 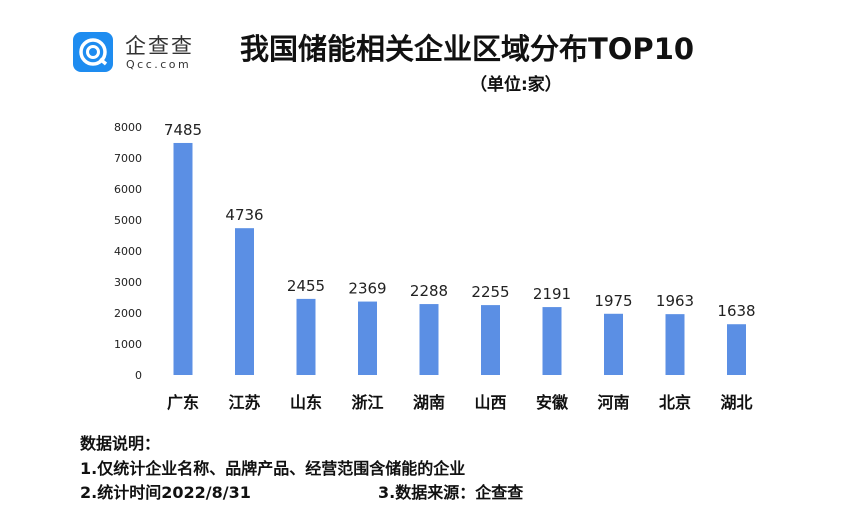 What do you see at coordinates (613, 301) in the screenshot?
I see `data-label: 1975` at bounding box center [613, 301].